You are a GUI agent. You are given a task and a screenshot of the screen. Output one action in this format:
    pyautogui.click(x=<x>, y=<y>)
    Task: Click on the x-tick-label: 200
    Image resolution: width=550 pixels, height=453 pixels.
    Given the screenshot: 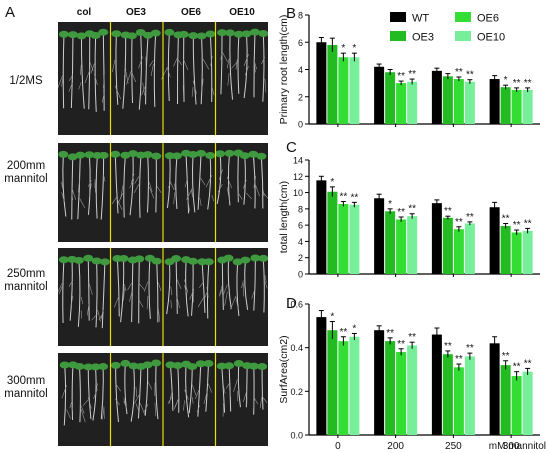 What is the action you would take?
    pyautogui.click(x=395, y=446)
    